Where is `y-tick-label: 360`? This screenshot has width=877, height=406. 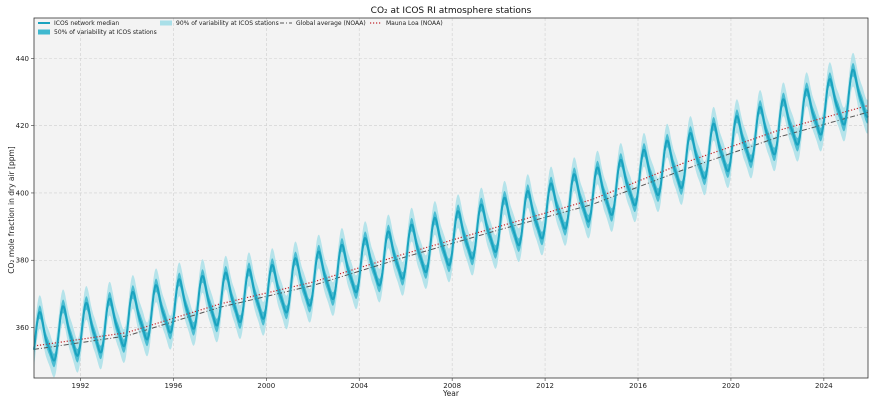
y-tick-label: 360 is located at coordinates (22, 328).